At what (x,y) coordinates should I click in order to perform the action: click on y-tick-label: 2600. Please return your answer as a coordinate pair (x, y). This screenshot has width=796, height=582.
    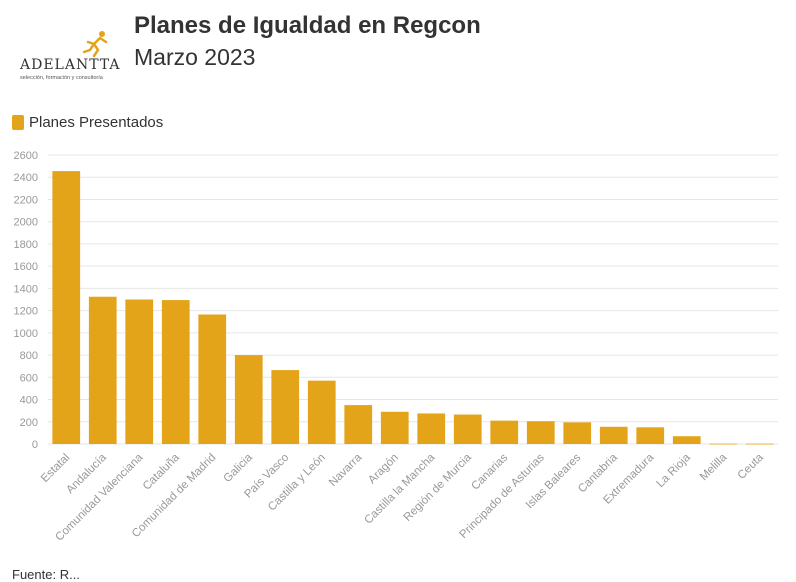
    Looking at the image, I should click on (26, 156).